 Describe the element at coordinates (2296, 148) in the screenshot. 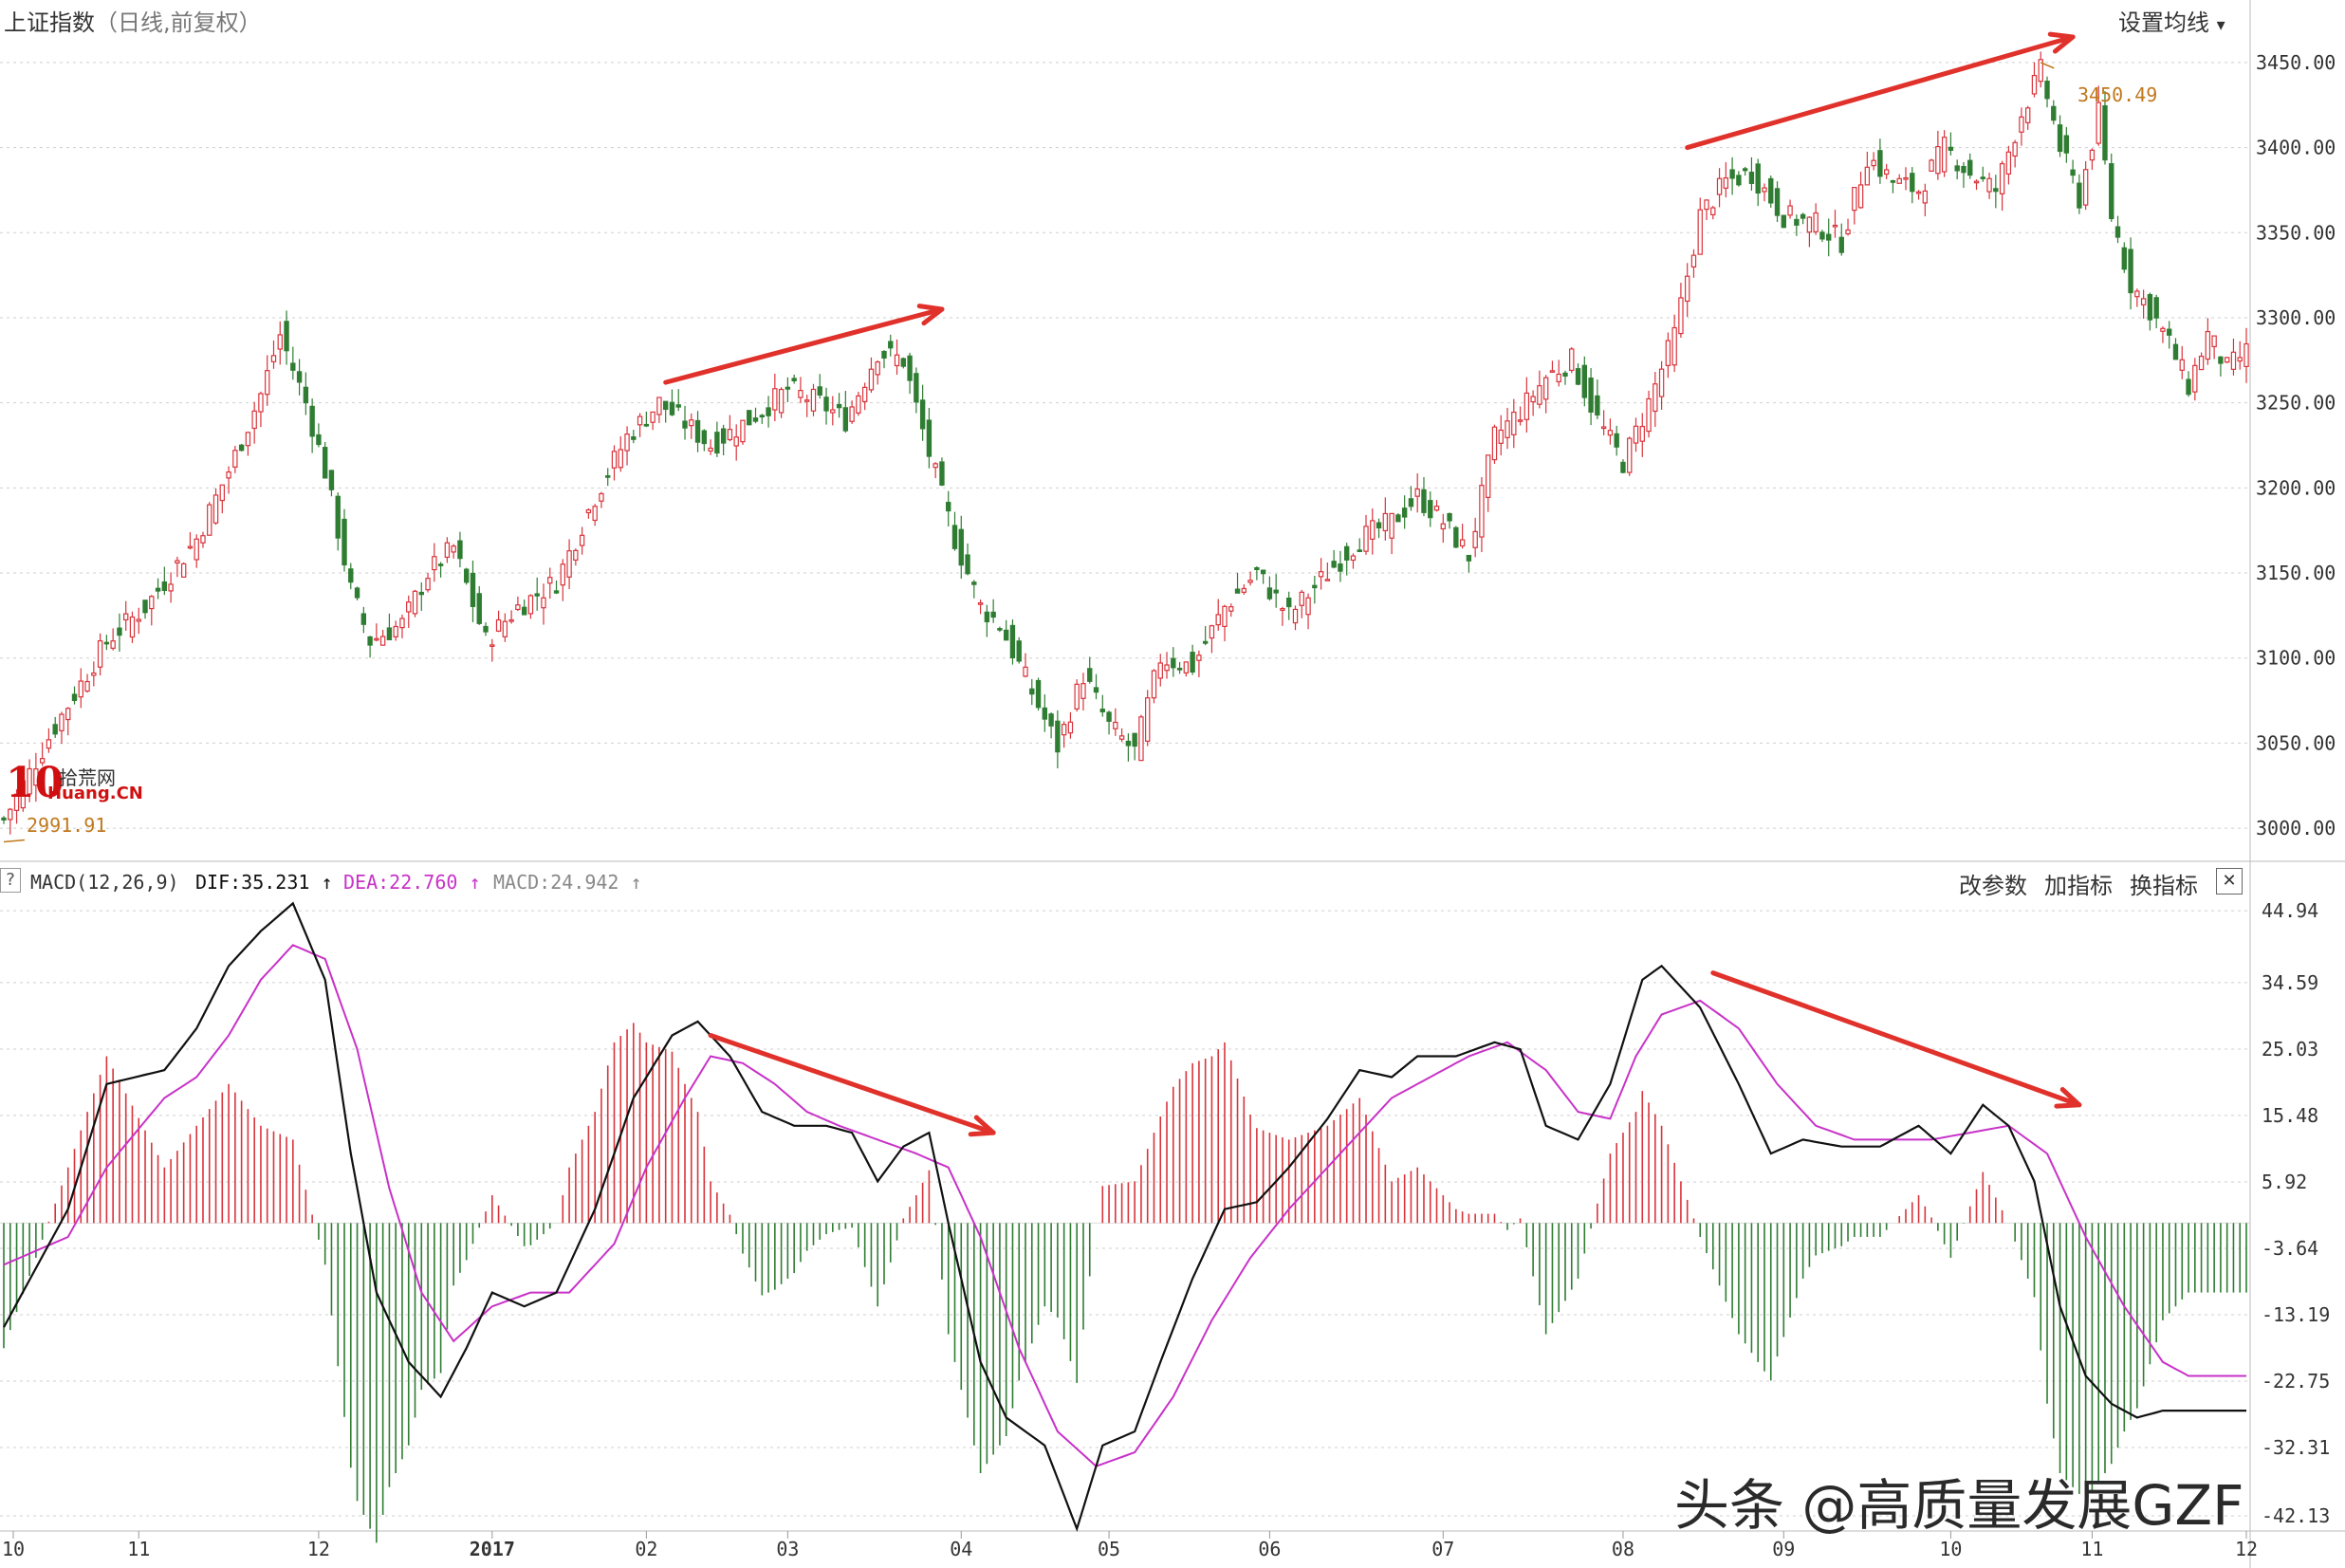

I see `price-tick-label: 3400.00` at that location.